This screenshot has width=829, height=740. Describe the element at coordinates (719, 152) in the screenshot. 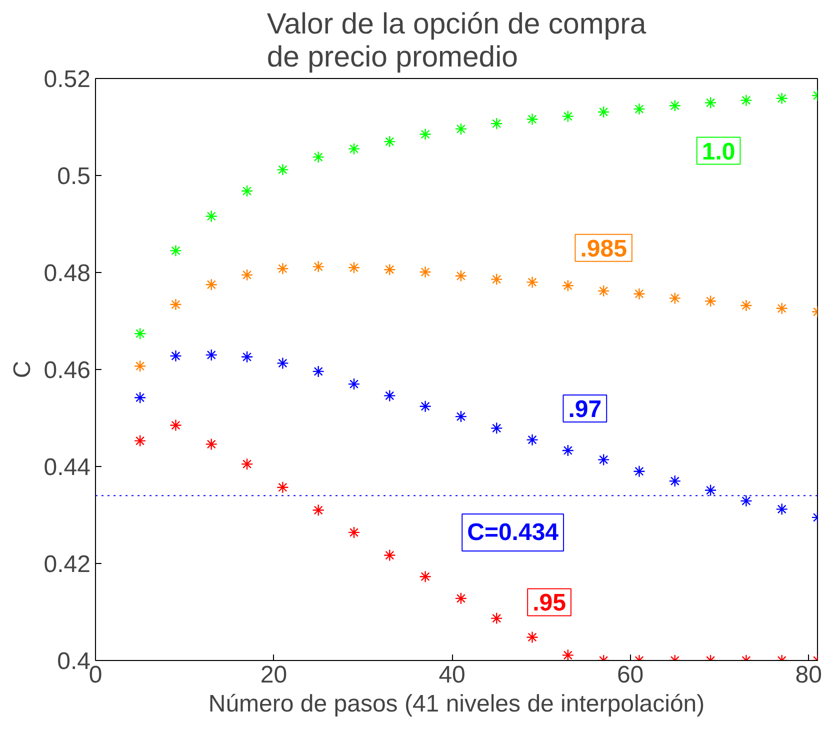

I see `series-label: 1.0` at that location.